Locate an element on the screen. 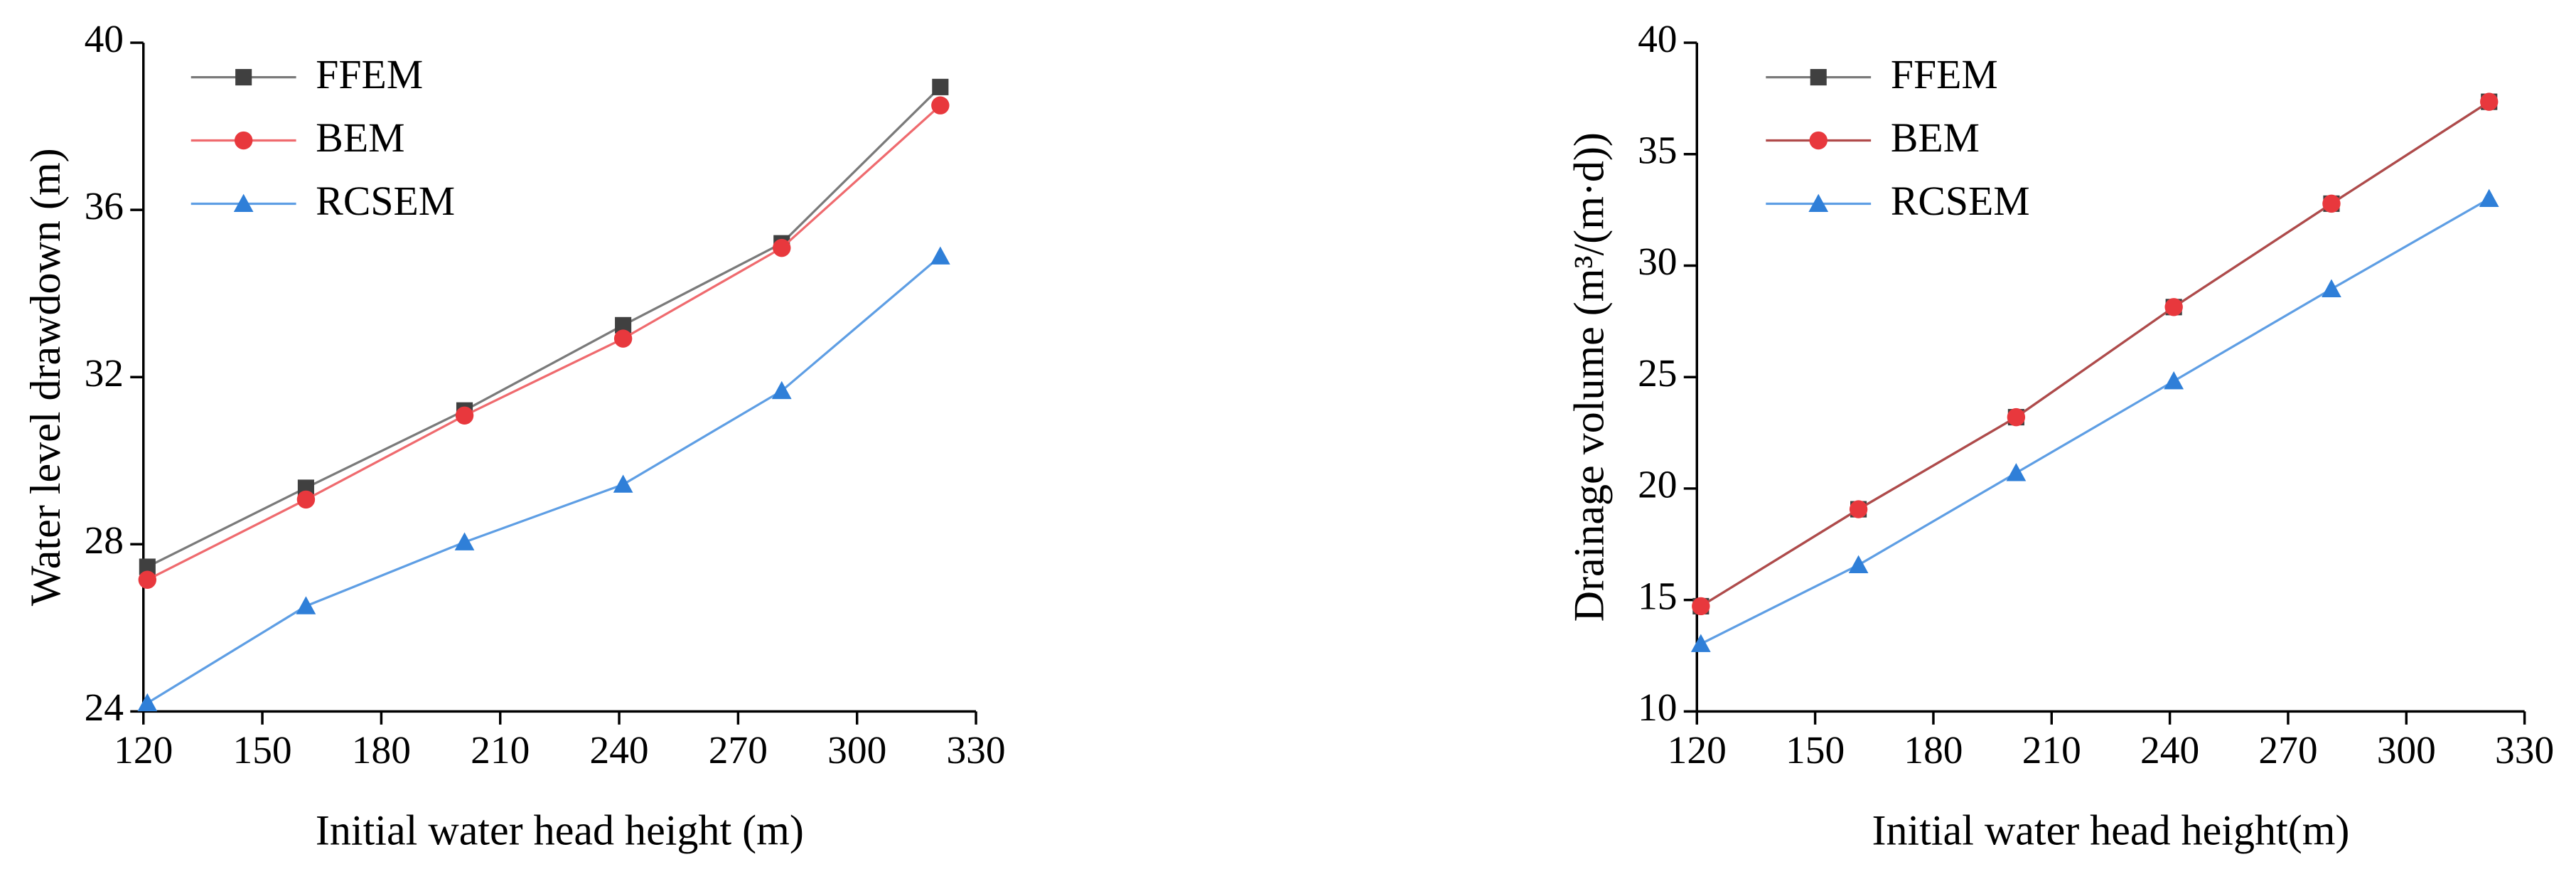 The height and width of the screenshot is (879, 2576). x-axis-label: Initial water head height(m) is located at coordinates (2110, 829).